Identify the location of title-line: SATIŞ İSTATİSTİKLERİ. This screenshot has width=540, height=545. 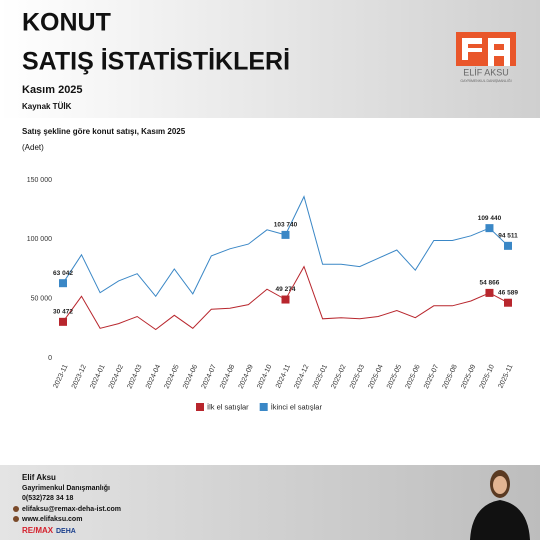
(156, 62).